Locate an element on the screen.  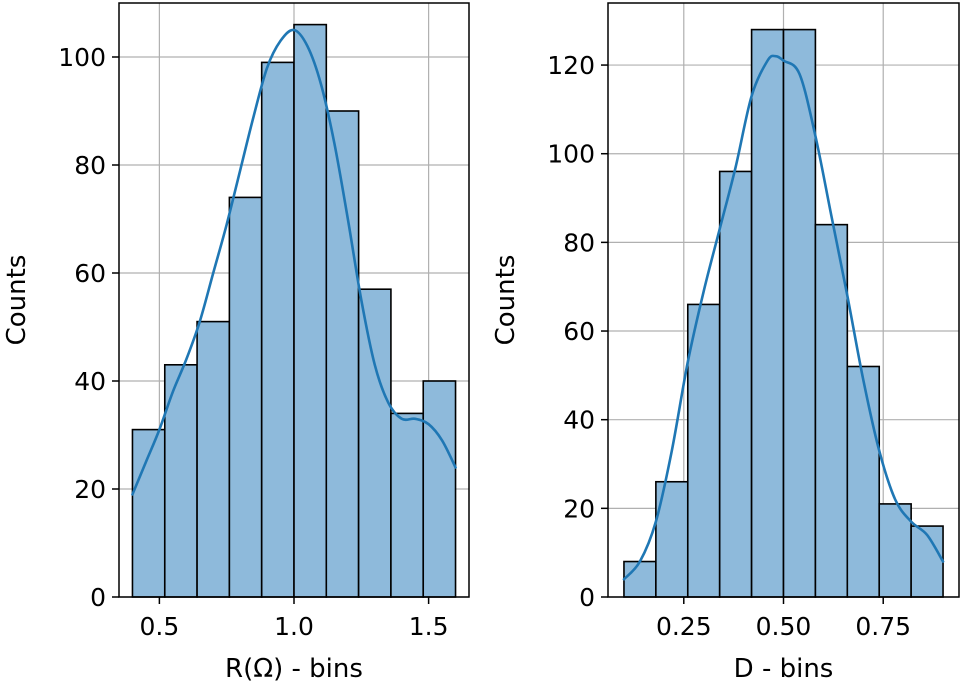
x-tick-label: 0.50 is located at coordinates (784, 626).